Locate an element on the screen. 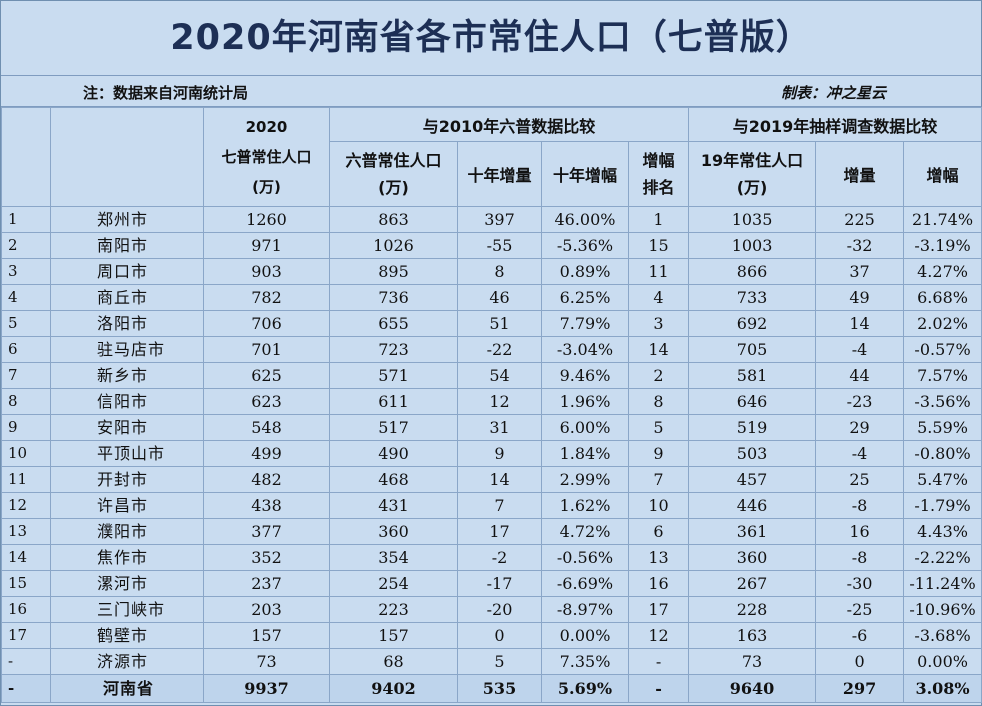 This screenshot has height=706, width=982. pop-2010-cell: 655 is located at coordinates (393, 323).